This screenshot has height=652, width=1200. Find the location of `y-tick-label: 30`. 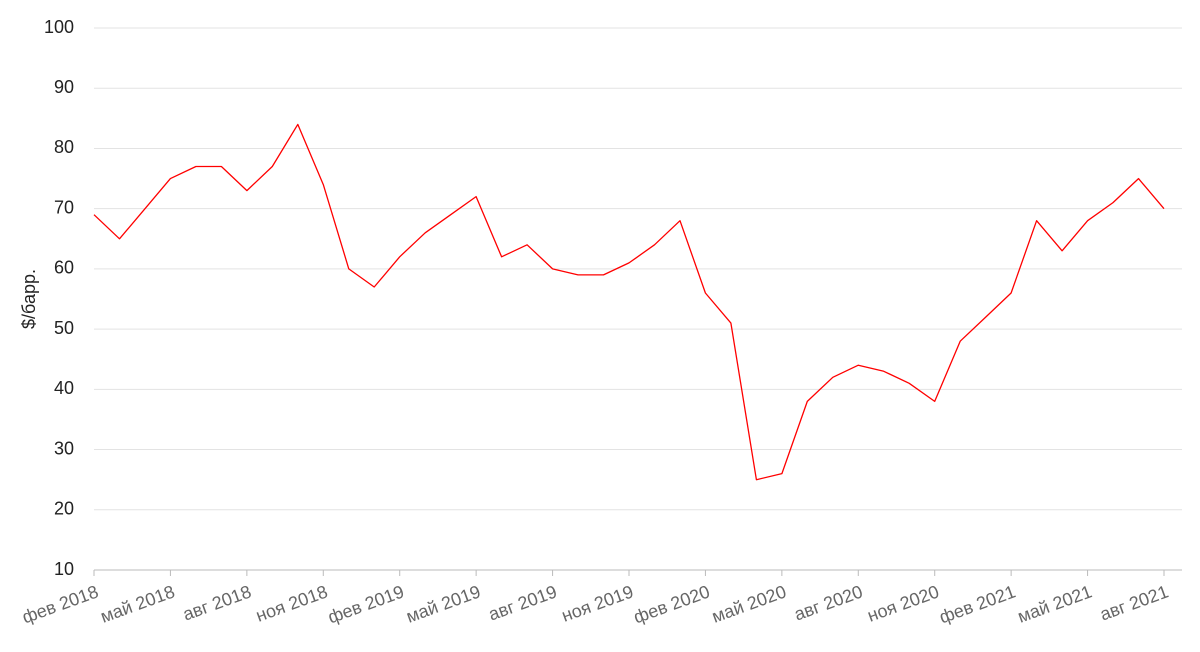

y-tick-label: 30 is located at coordinates (64, 448).